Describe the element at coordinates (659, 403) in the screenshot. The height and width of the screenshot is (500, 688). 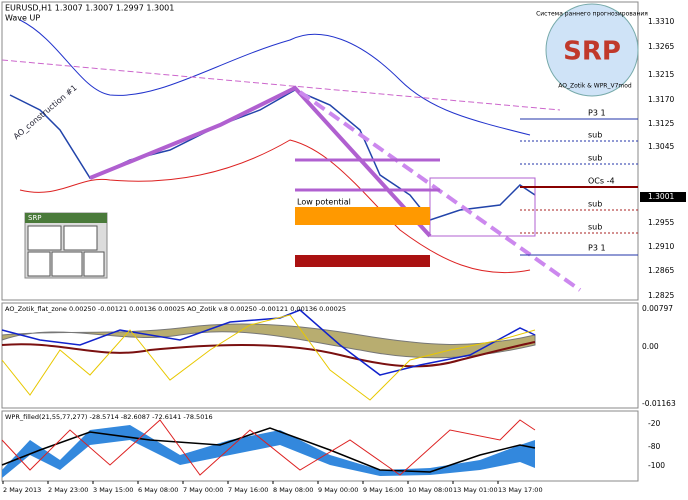
I see `ao-axis-label: -0.01163` at that location.